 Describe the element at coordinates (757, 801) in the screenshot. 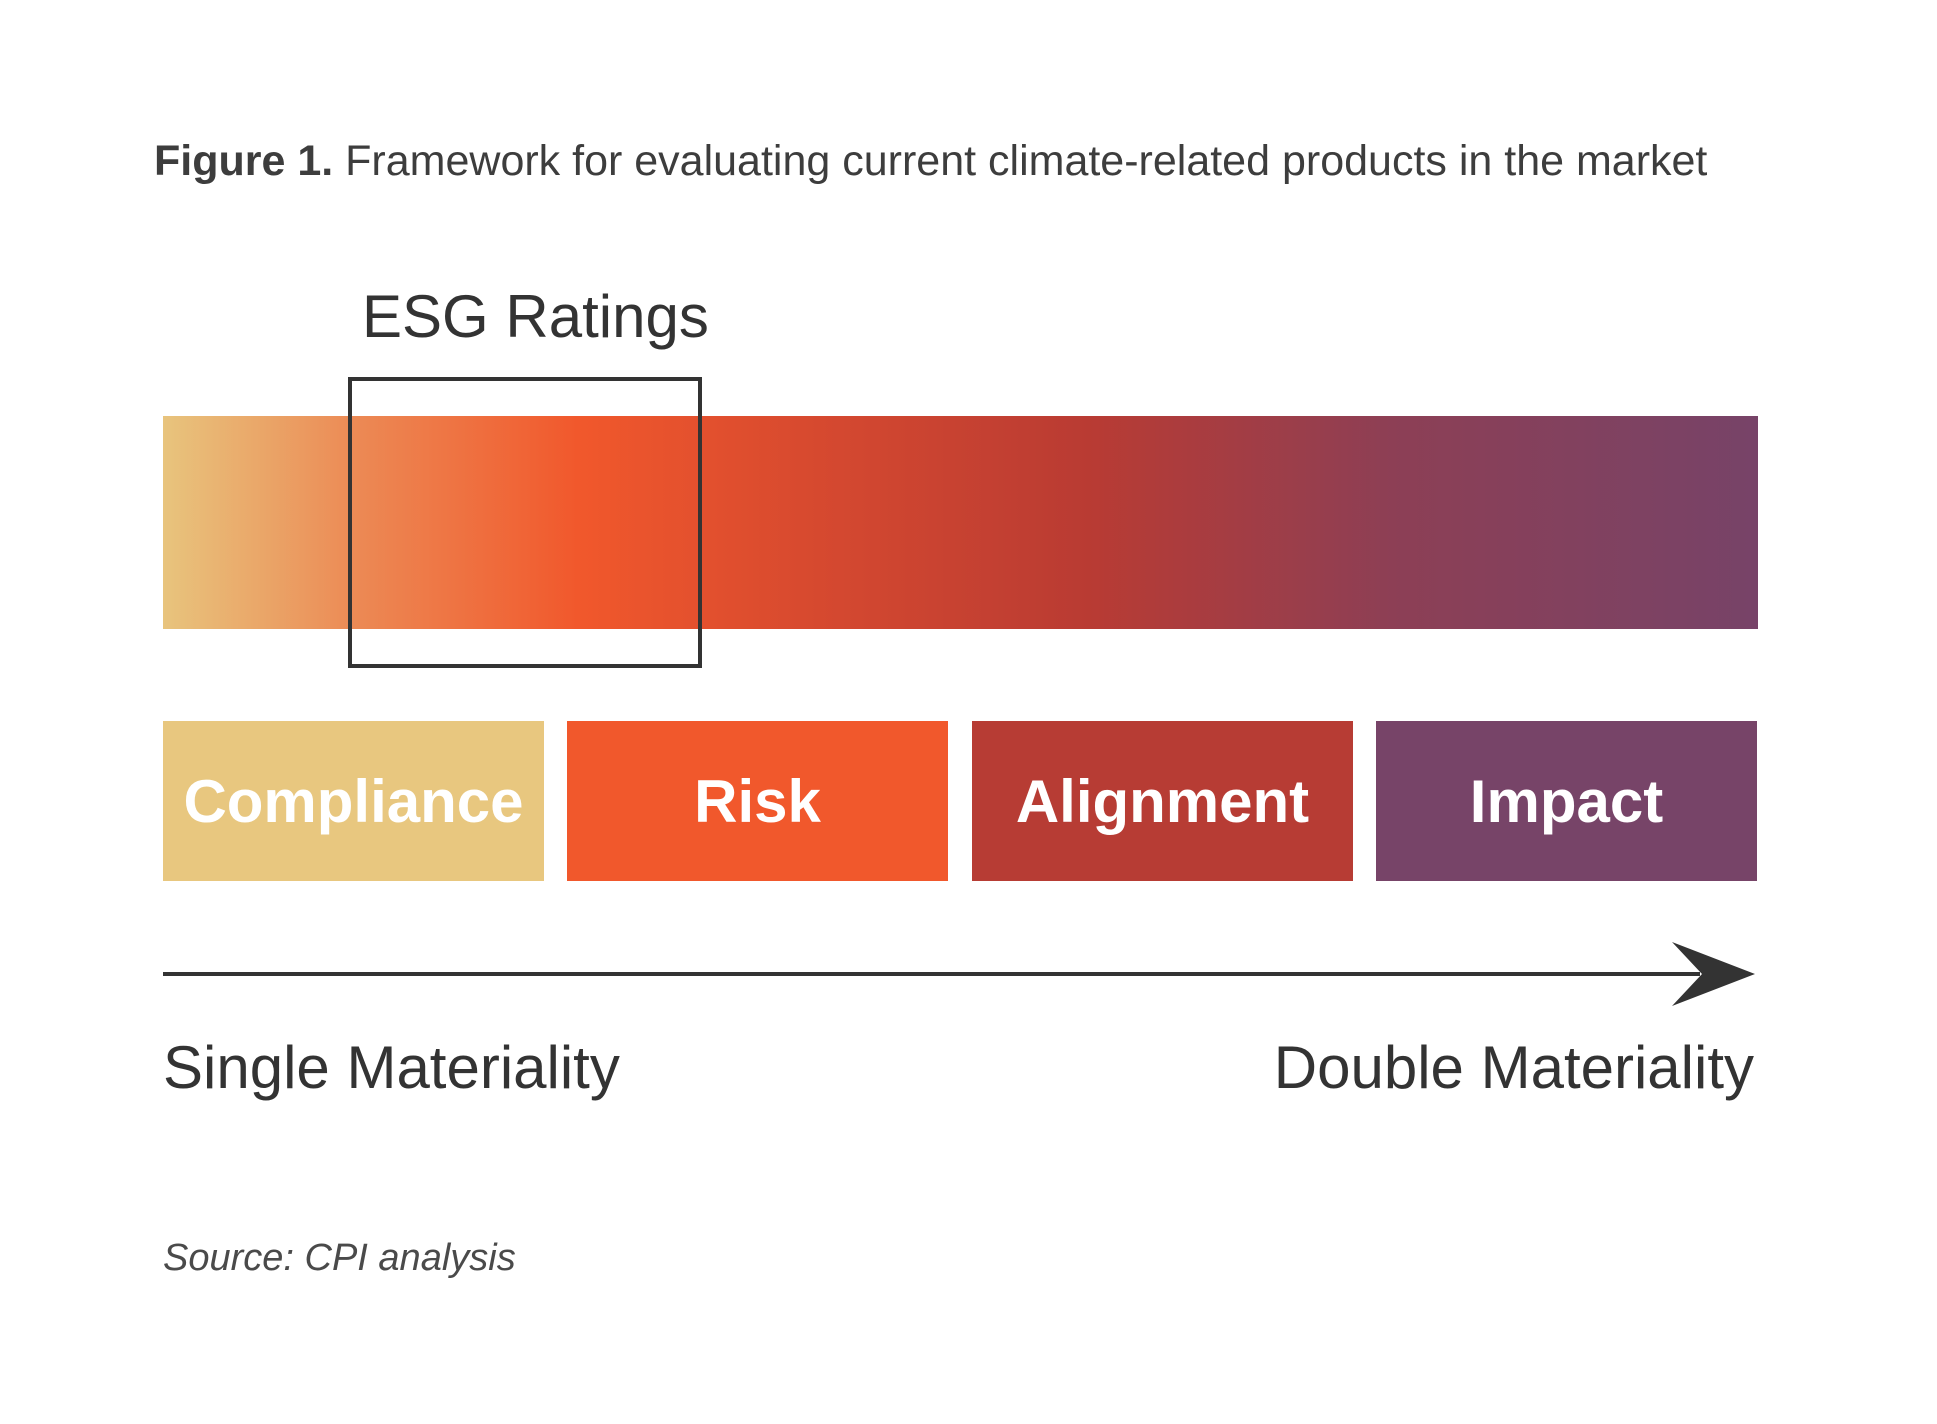

I see `category-risk: Risk` at that location.